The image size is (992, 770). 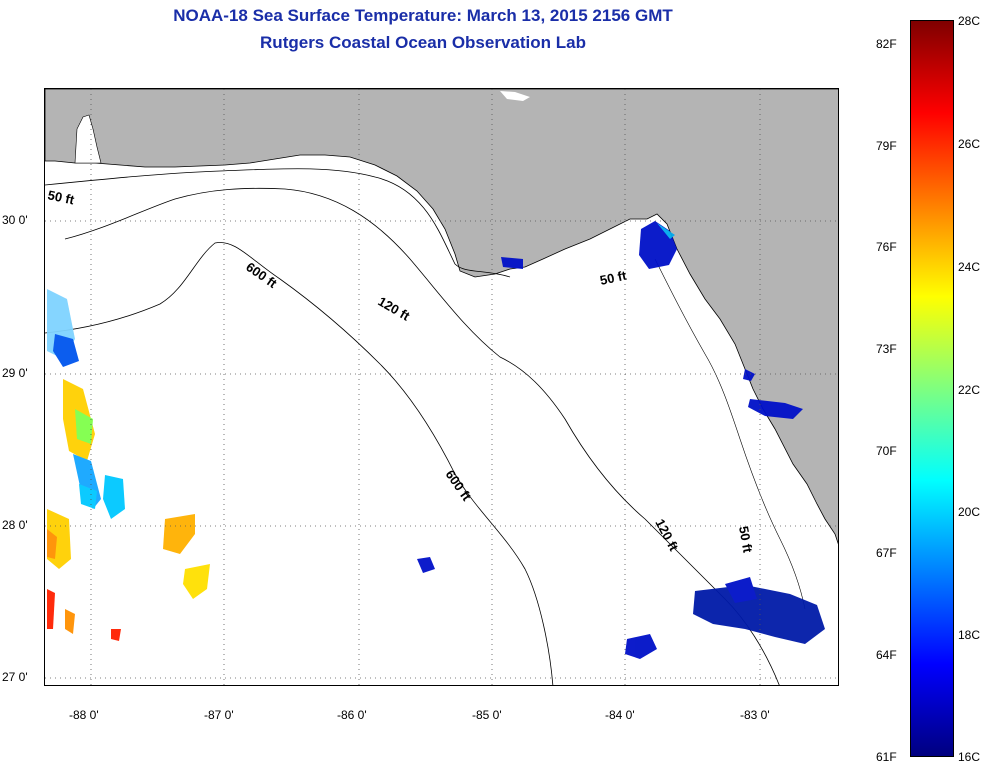 I want to click on lon-tick: -88 0', so click(x=84, y=715).